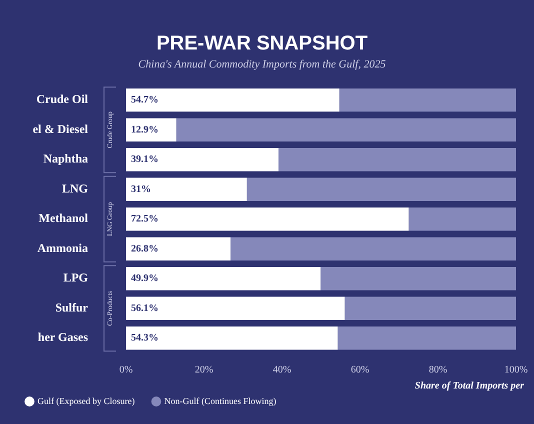 The image size is (534, 424). Describe the element at coordinates (72, 307) in the screenshot. I see `y-tick-label: Sulfur` at that location.